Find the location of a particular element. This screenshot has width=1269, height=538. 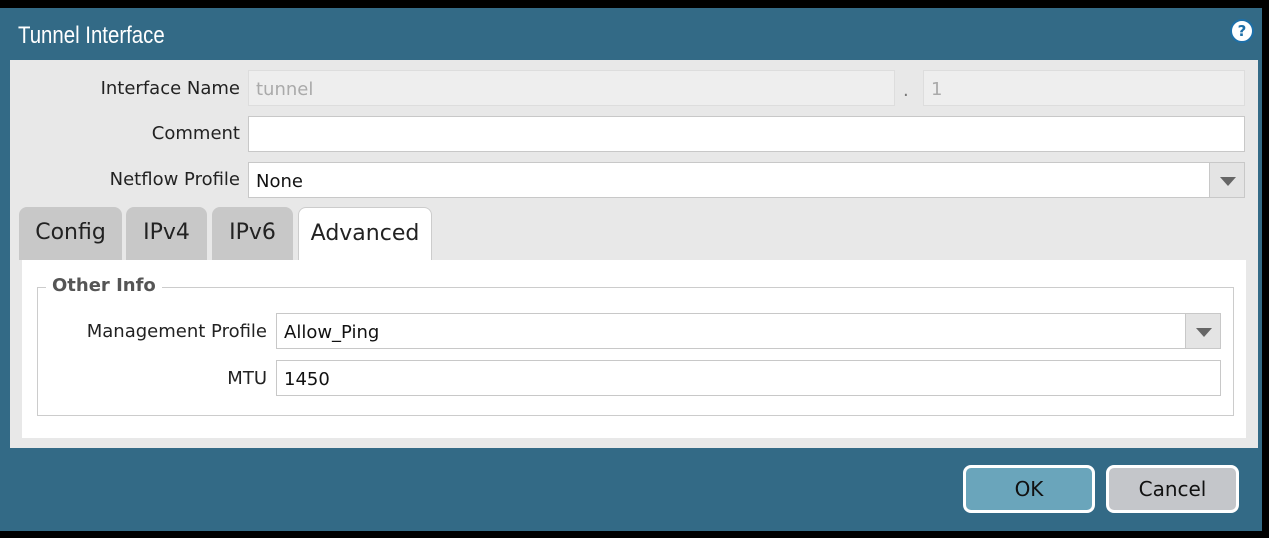

interface-suffix-field: 1 is located at coordinates (1084, 88).